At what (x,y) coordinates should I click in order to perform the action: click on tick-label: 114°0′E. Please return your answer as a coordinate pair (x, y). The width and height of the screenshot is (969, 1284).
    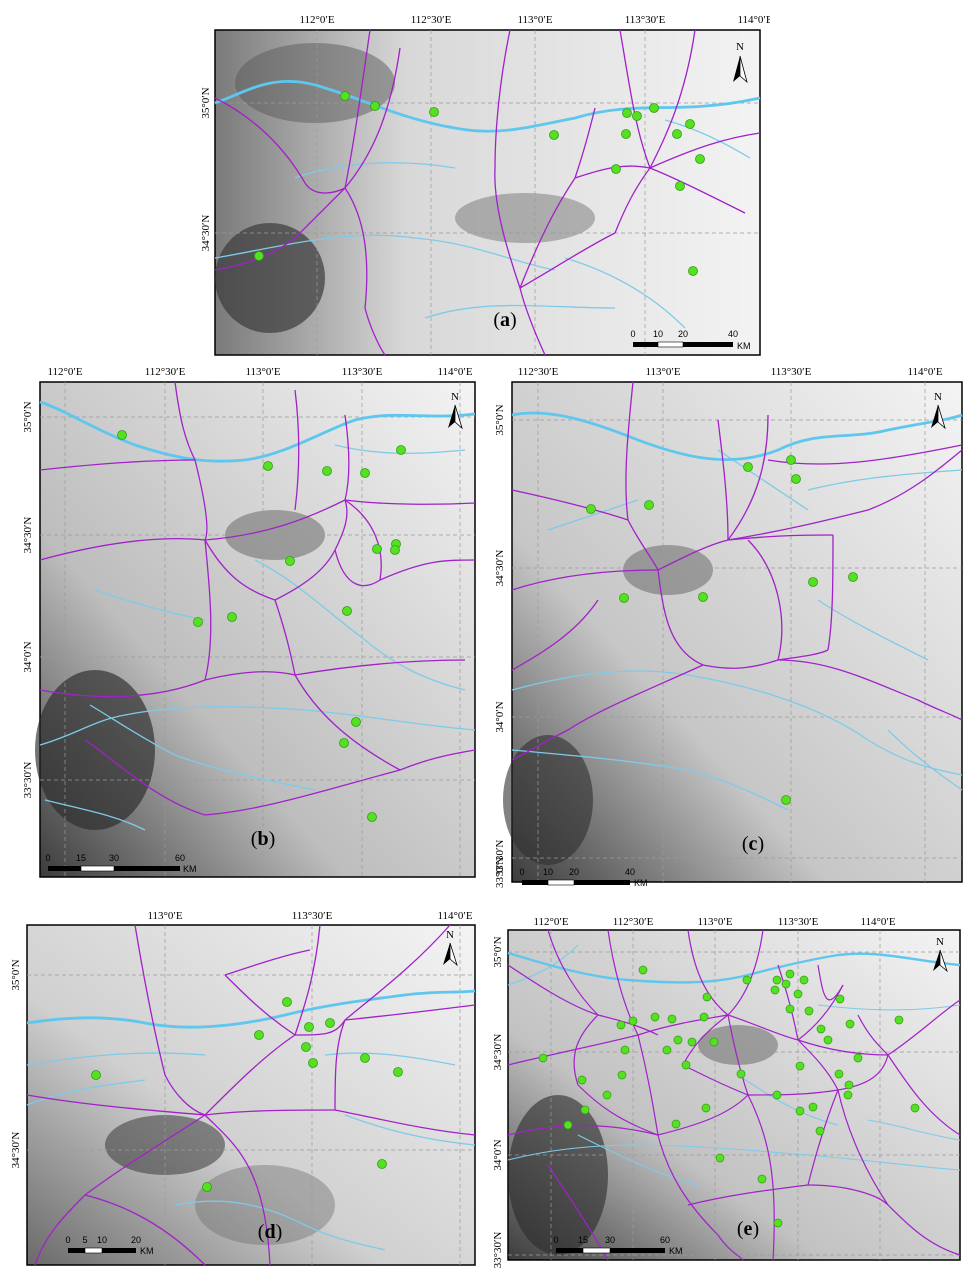
    Looking at the image, I should click on (753, 20).